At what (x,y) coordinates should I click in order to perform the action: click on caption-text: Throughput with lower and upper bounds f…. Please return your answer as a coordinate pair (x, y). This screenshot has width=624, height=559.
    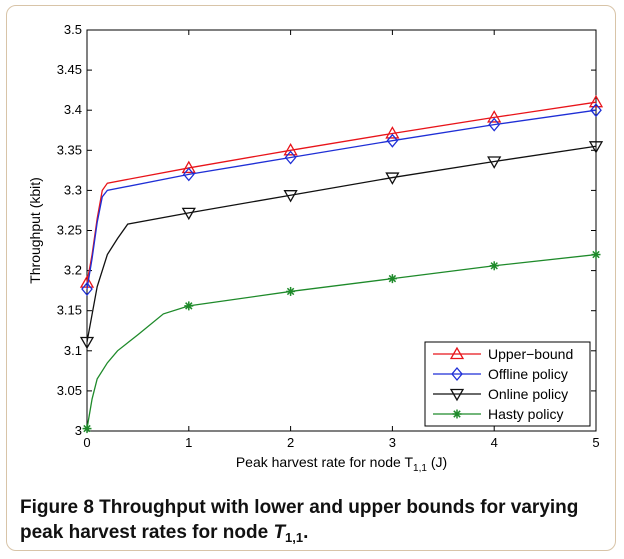
    Looking at the image, I should click on (299, 520).